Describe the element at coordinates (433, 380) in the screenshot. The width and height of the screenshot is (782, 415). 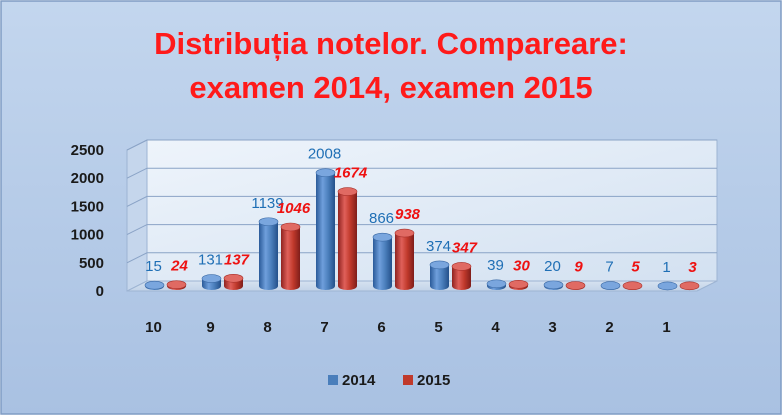
I see `legend-label-2015: 2015` at that location.